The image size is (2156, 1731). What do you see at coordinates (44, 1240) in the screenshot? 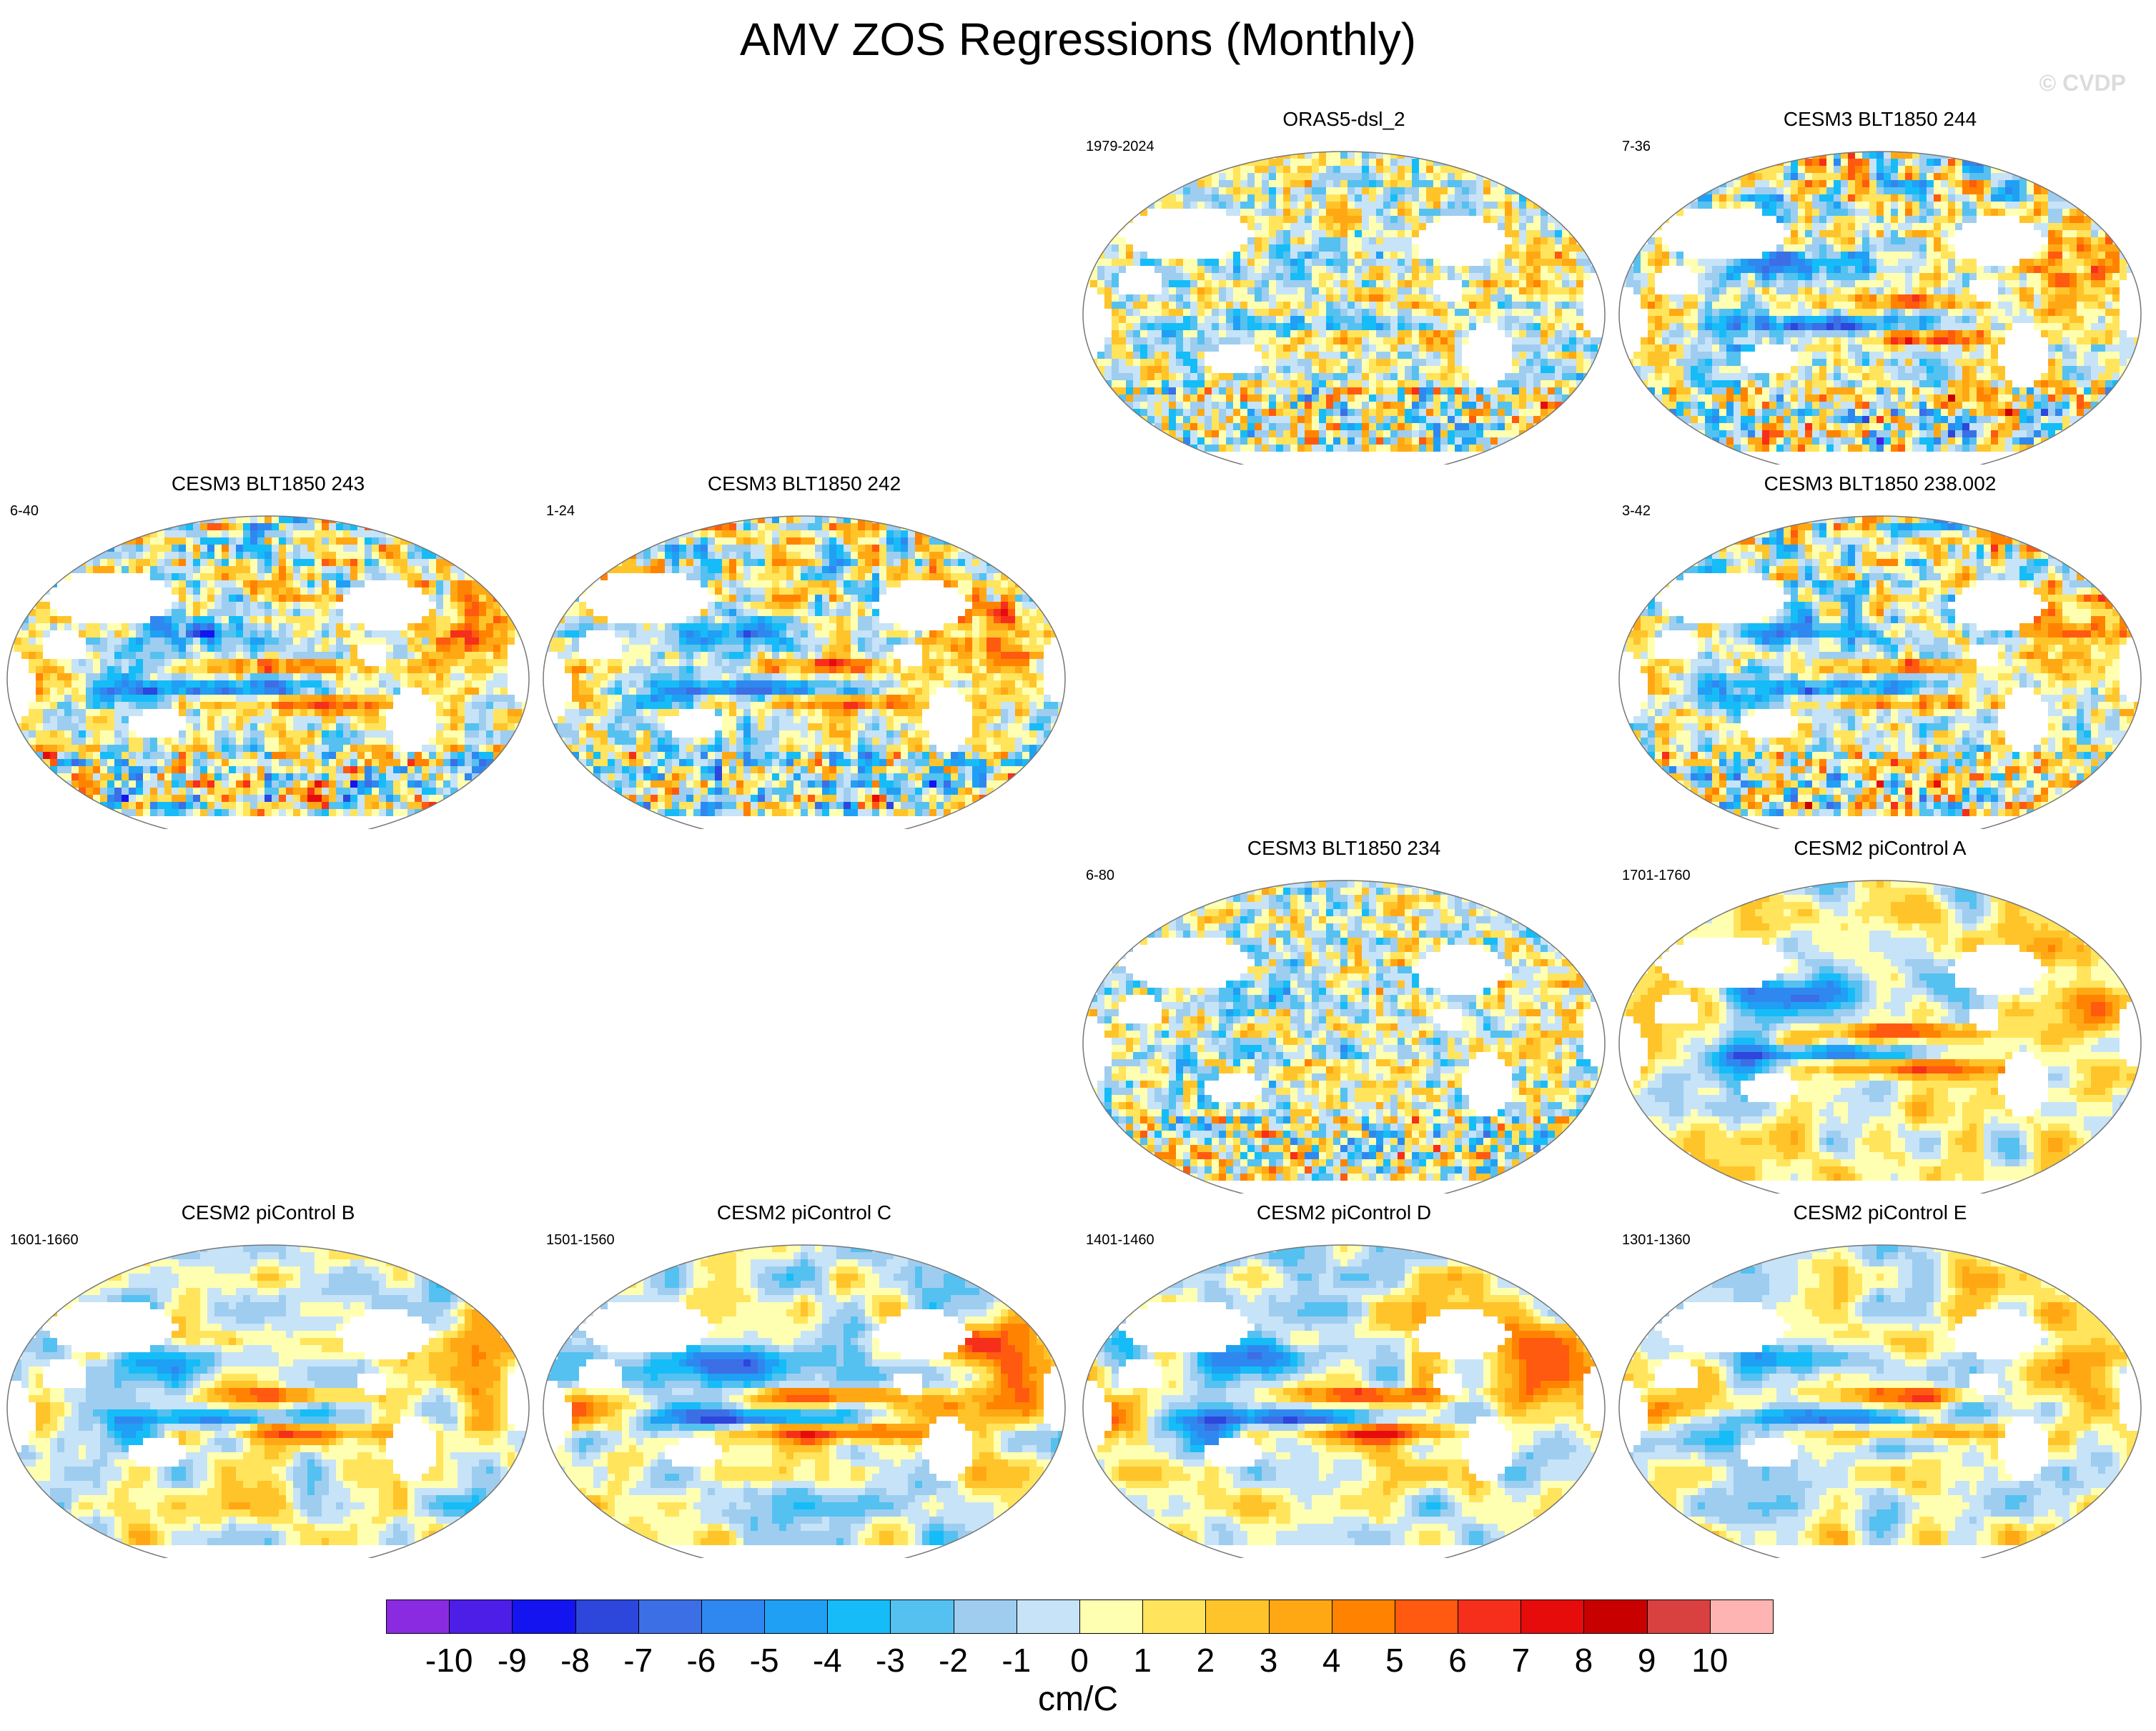
I see `panel-years: 1601-1660` at bounding box center [44, 1240].